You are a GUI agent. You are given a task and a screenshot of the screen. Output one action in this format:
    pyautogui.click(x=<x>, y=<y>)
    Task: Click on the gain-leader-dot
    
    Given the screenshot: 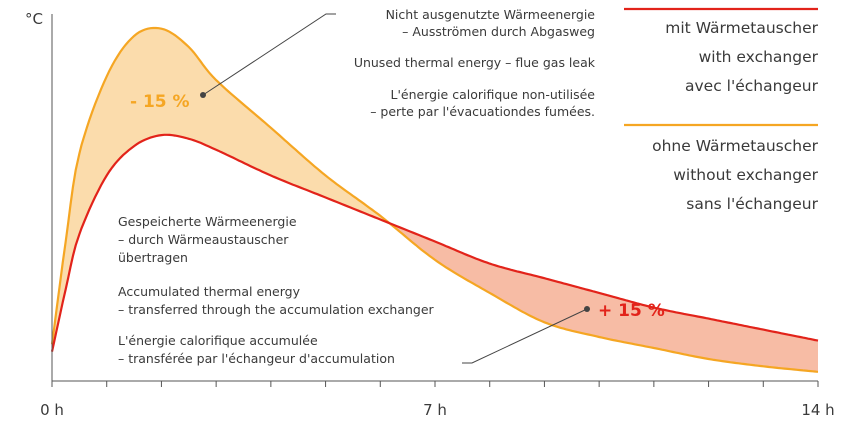 What is the action you would take?
    pyautogui.click(x=587, y=309)
    